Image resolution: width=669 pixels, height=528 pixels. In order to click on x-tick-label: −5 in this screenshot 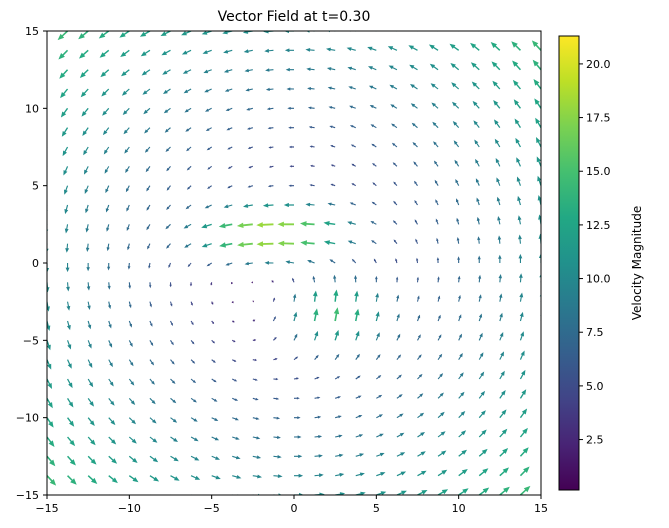, I will do `click(212, 508)`.